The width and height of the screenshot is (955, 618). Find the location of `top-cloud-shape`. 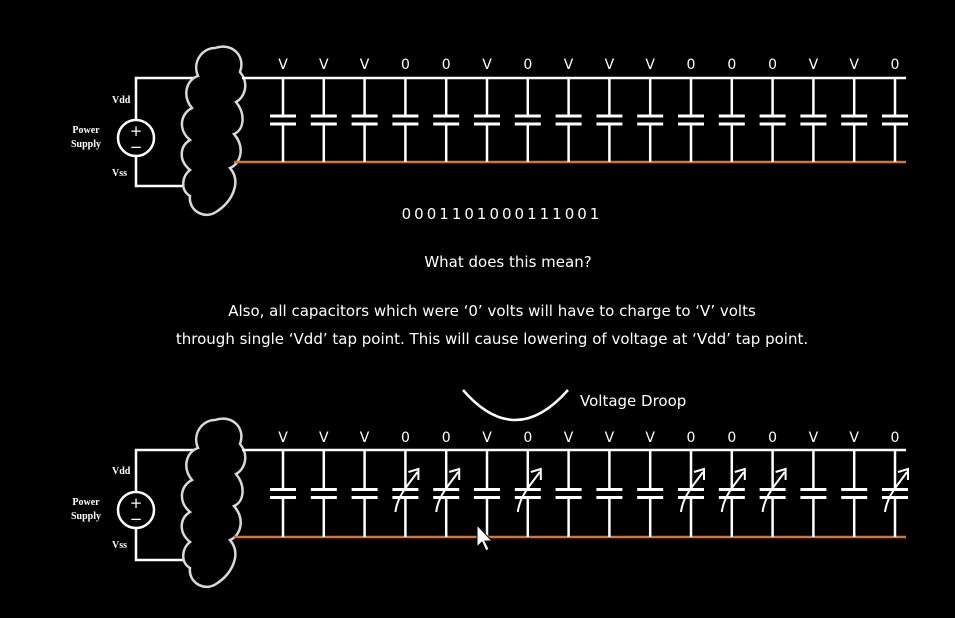

top-cloud-shape is located at coordinates (213, 131).